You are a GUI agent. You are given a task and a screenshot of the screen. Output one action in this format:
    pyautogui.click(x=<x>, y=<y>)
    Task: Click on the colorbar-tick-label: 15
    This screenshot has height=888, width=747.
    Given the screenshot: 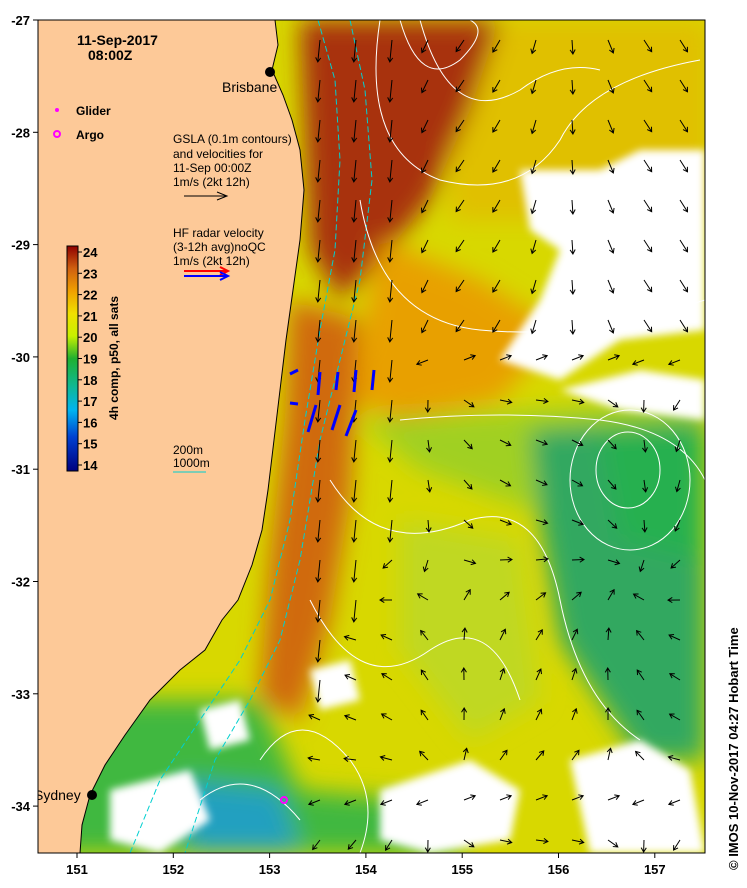 What is the action you would take?
    pyautogui.click(x=90, y=444)
    